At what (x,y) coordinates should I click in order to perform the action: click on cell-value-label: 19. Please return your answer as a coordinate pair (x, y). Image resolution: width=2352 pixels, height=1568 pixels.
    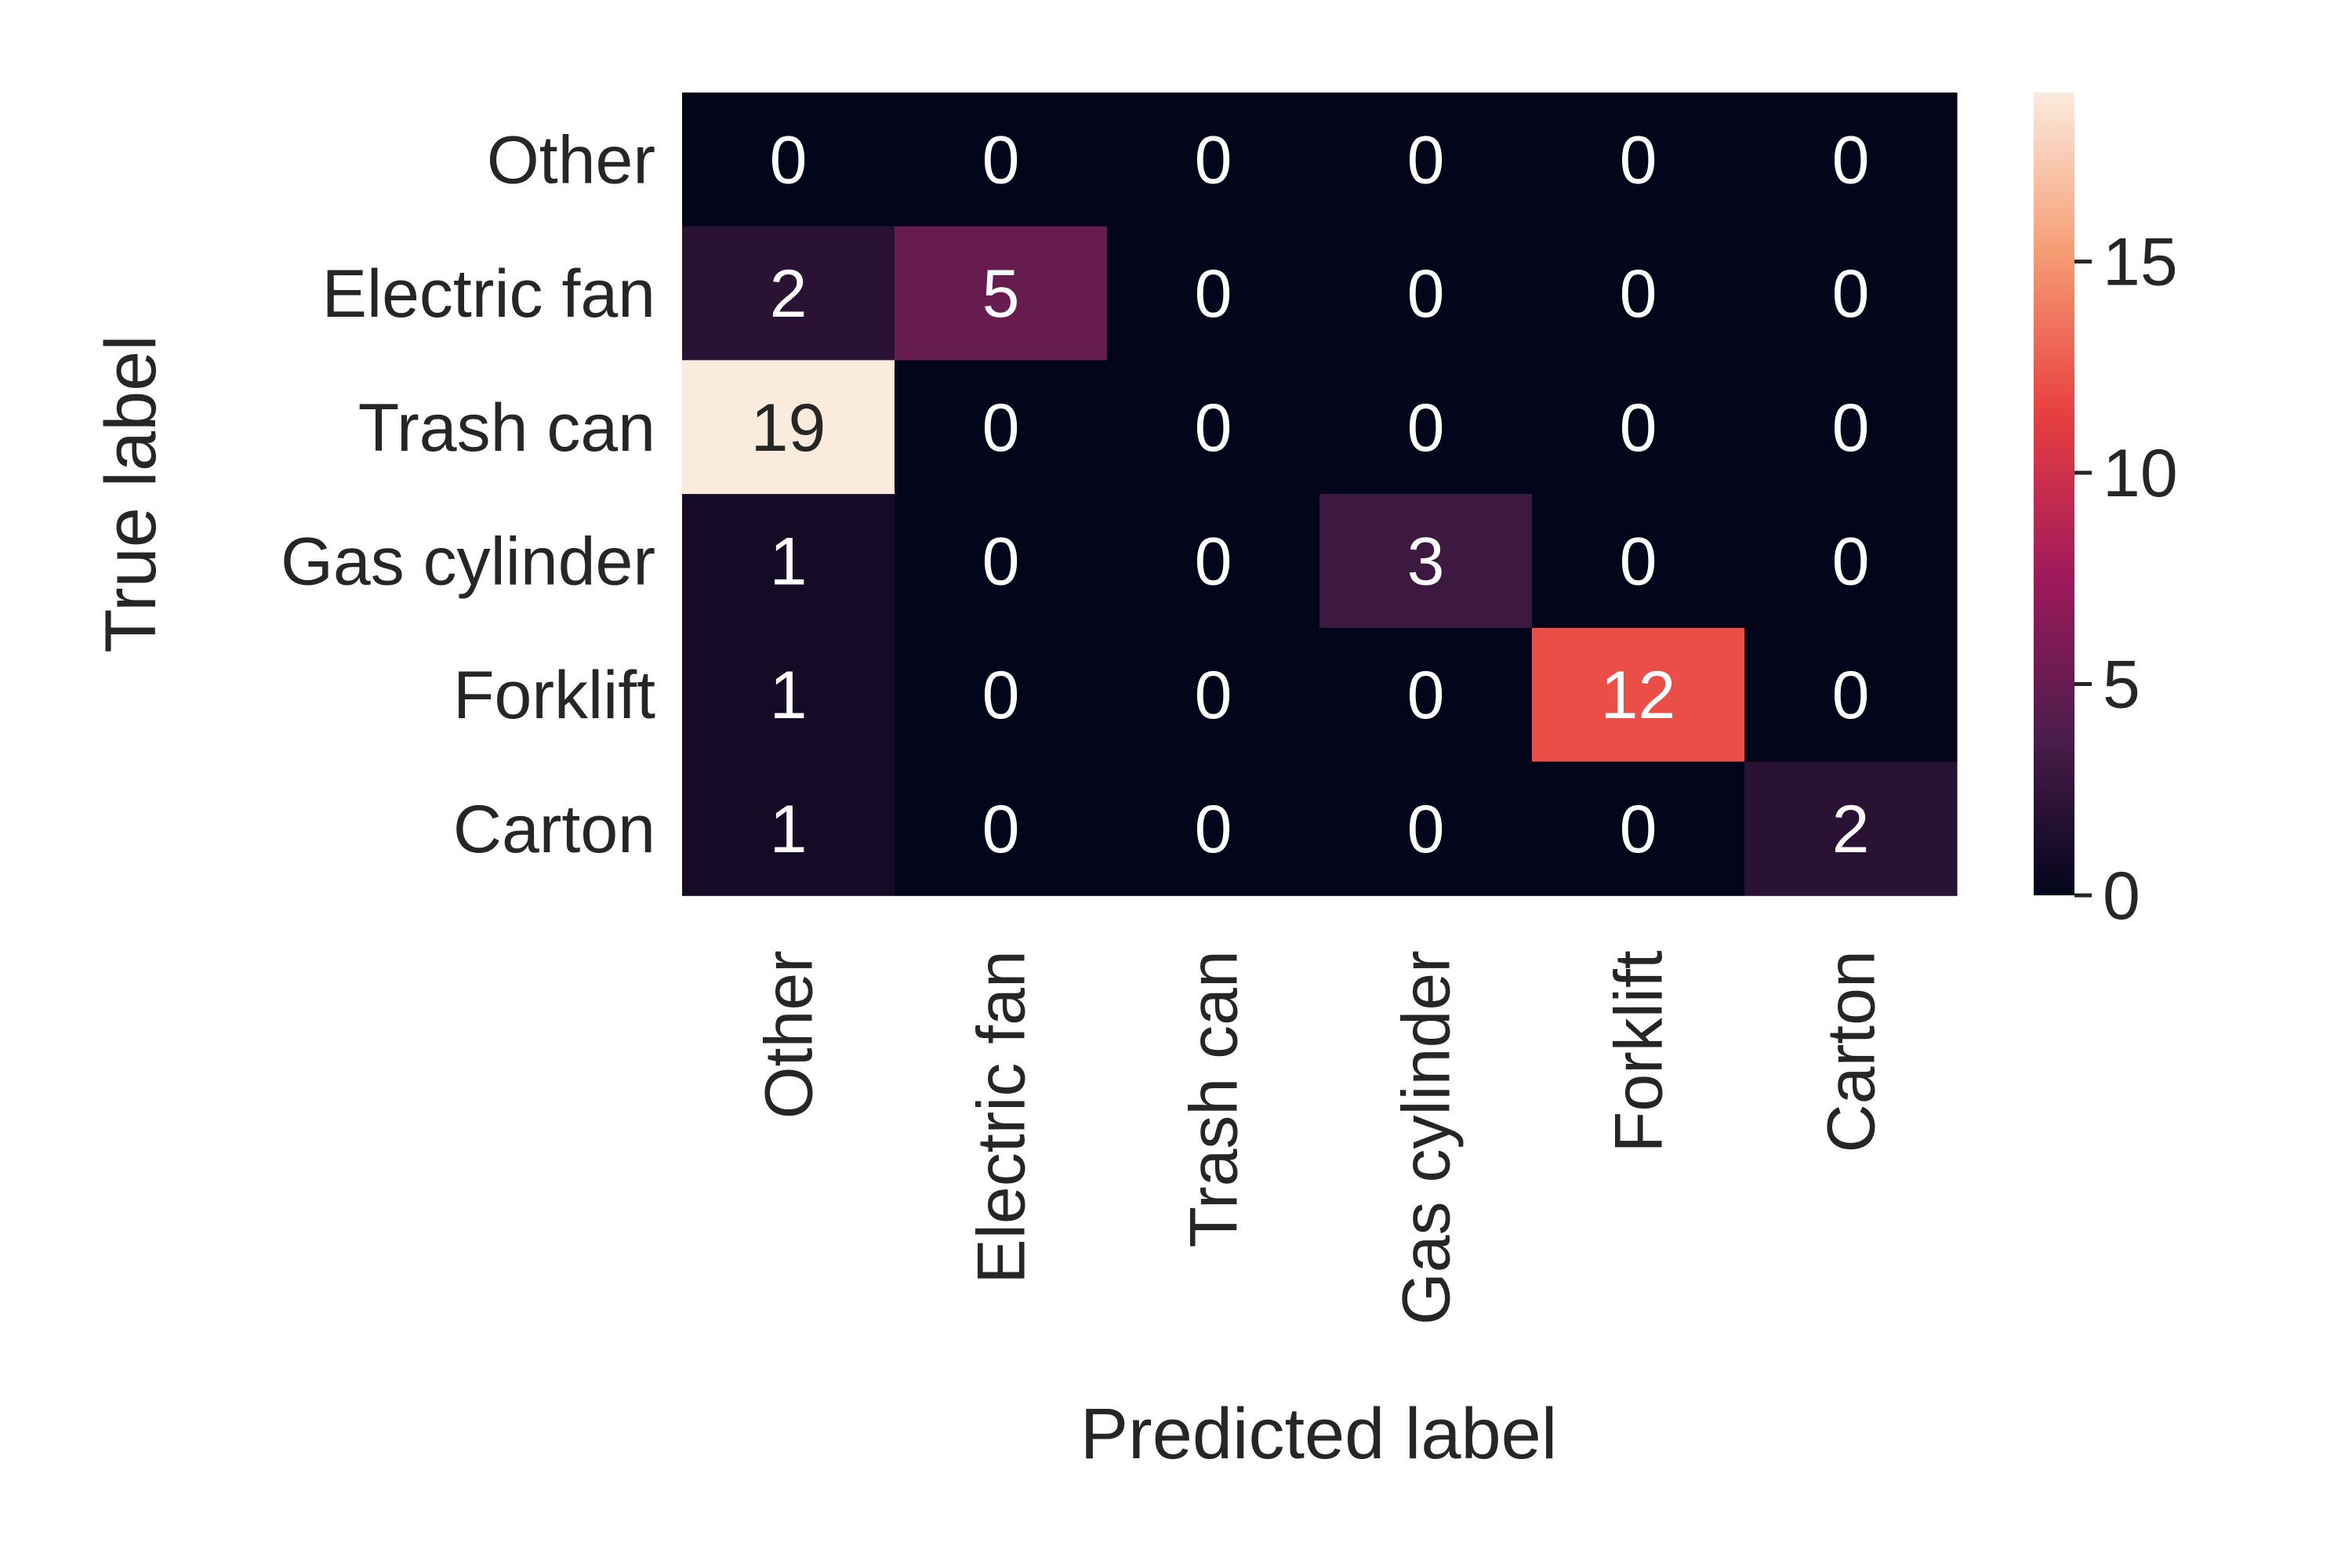
    Looking at the image, I should click on (788, 428).